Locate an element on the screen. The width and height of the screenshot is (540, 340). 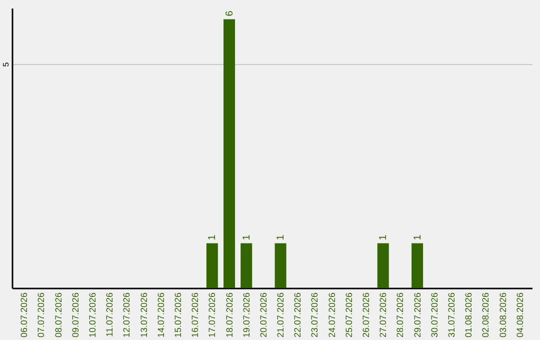
x-tick-label: 06.07.2026 is located at coordinates (24, 315).